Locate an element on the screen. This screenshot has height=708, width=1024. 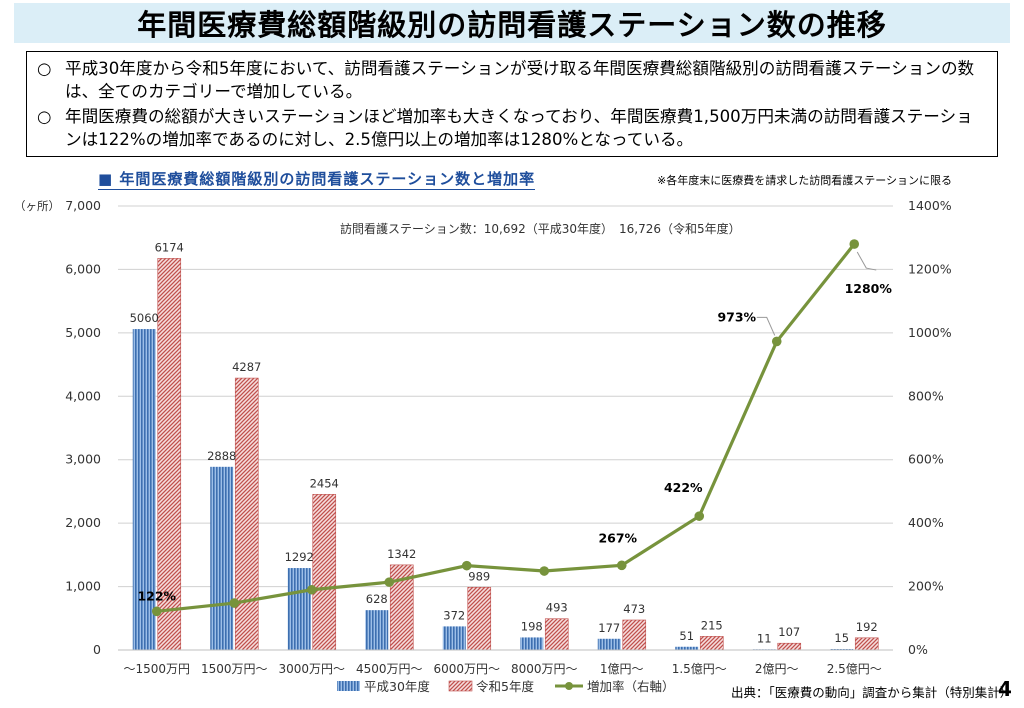
y-tick-label: 7,000 is located at coordinates (83, 205).